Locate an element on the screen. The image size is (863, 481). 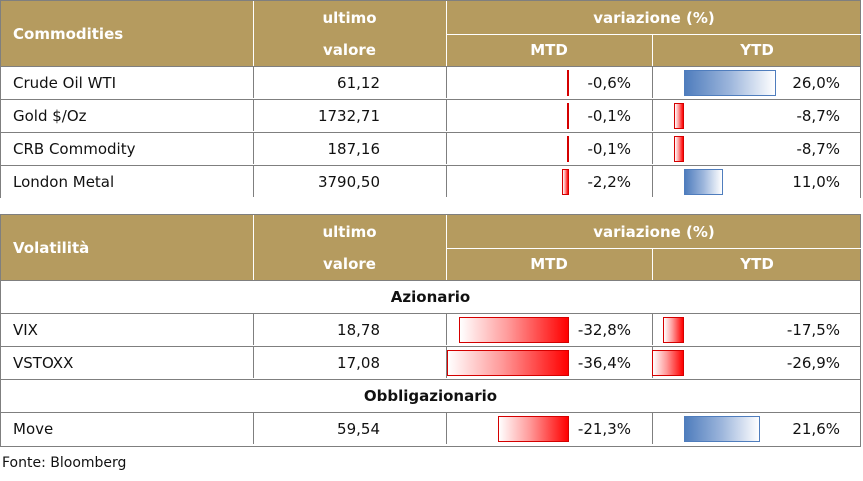
table-row: VIX 18,78 -32,8% -17,5% is located at coordinates (430, 329).